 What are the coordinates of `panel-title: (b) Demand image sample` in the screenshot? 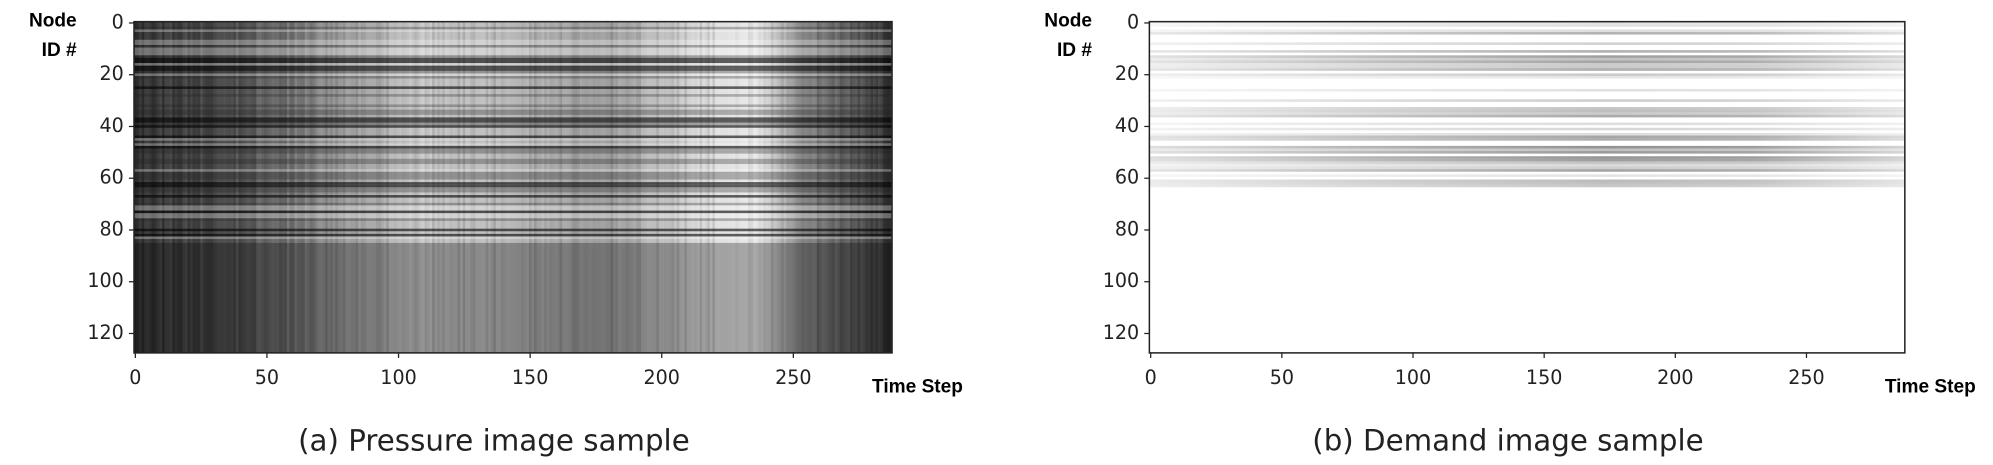 It's located at (1507, 441).